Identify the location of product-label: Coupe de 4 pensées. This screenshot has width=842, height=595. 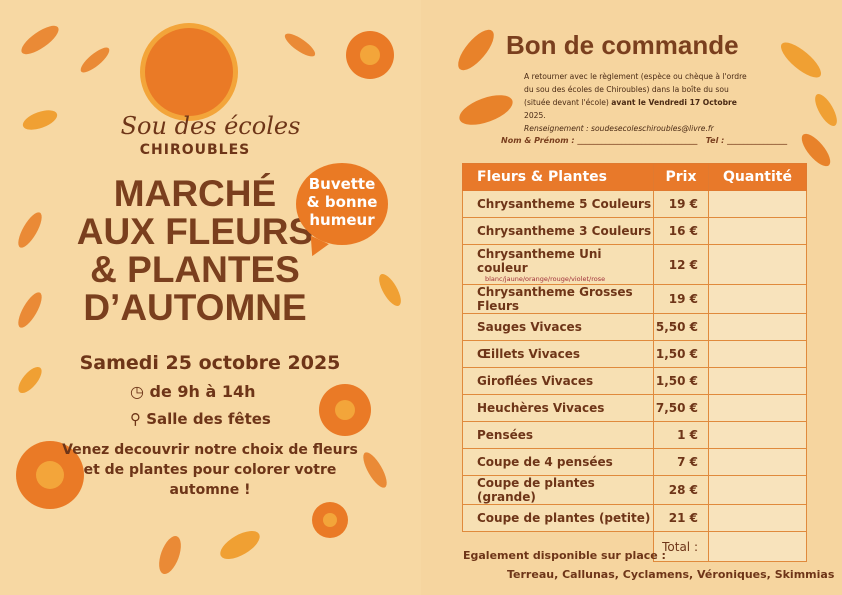
(545, 462).